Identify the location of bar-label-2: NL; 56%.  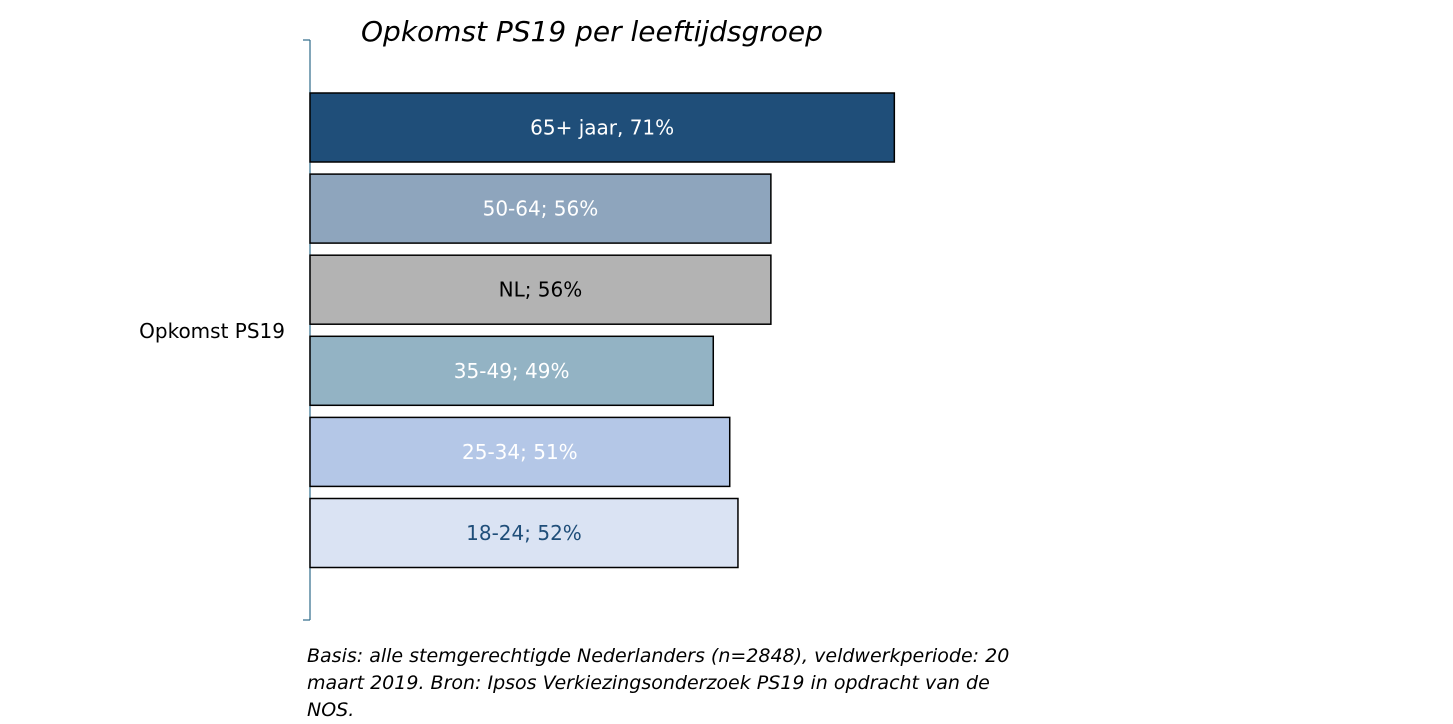
(541, 290).